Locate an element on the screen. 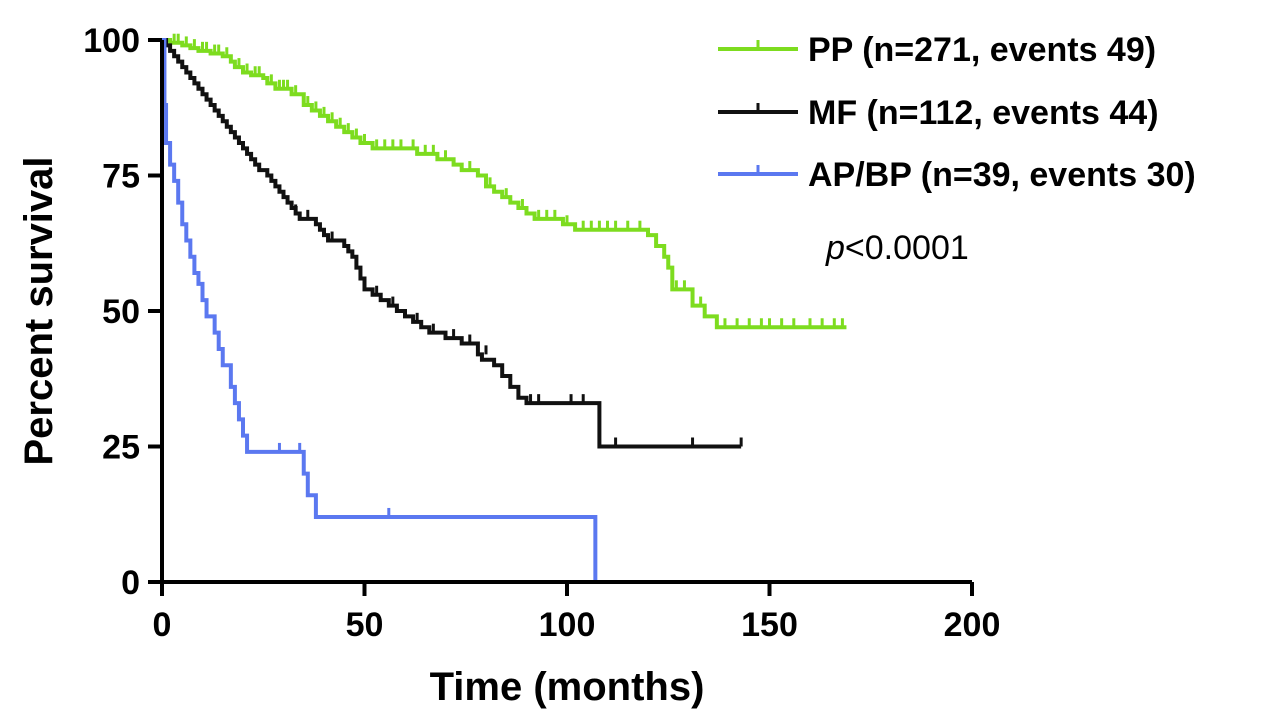 The height and width of the screenshot is (720, 1280). legend-item: PP (n=271, events 49) is located at coordinates (937, 50).